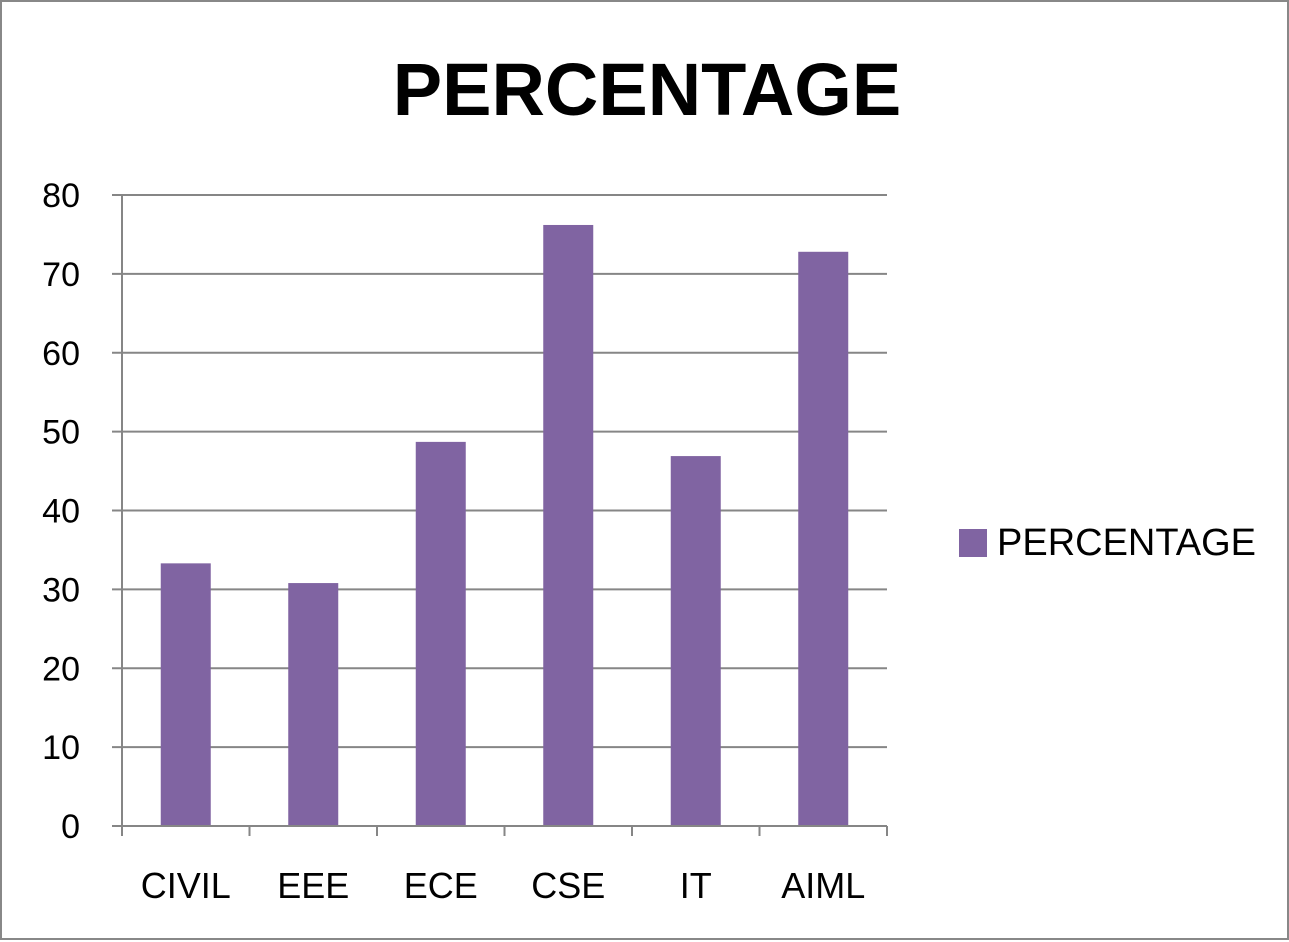 The width and height of the screenshot is (1289, 942). Describe the element at coordinates (823, 885) in the screenshot. I see `x-category-label: AIML` at that location.